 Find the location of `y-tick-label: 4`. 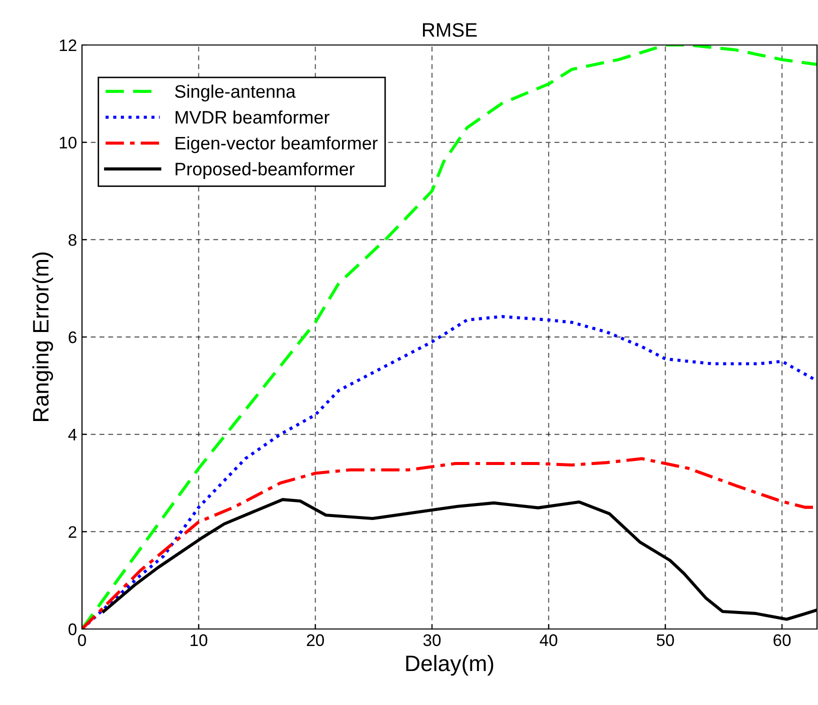

y-tick-label: 4 is located at coordinates (72, 434).